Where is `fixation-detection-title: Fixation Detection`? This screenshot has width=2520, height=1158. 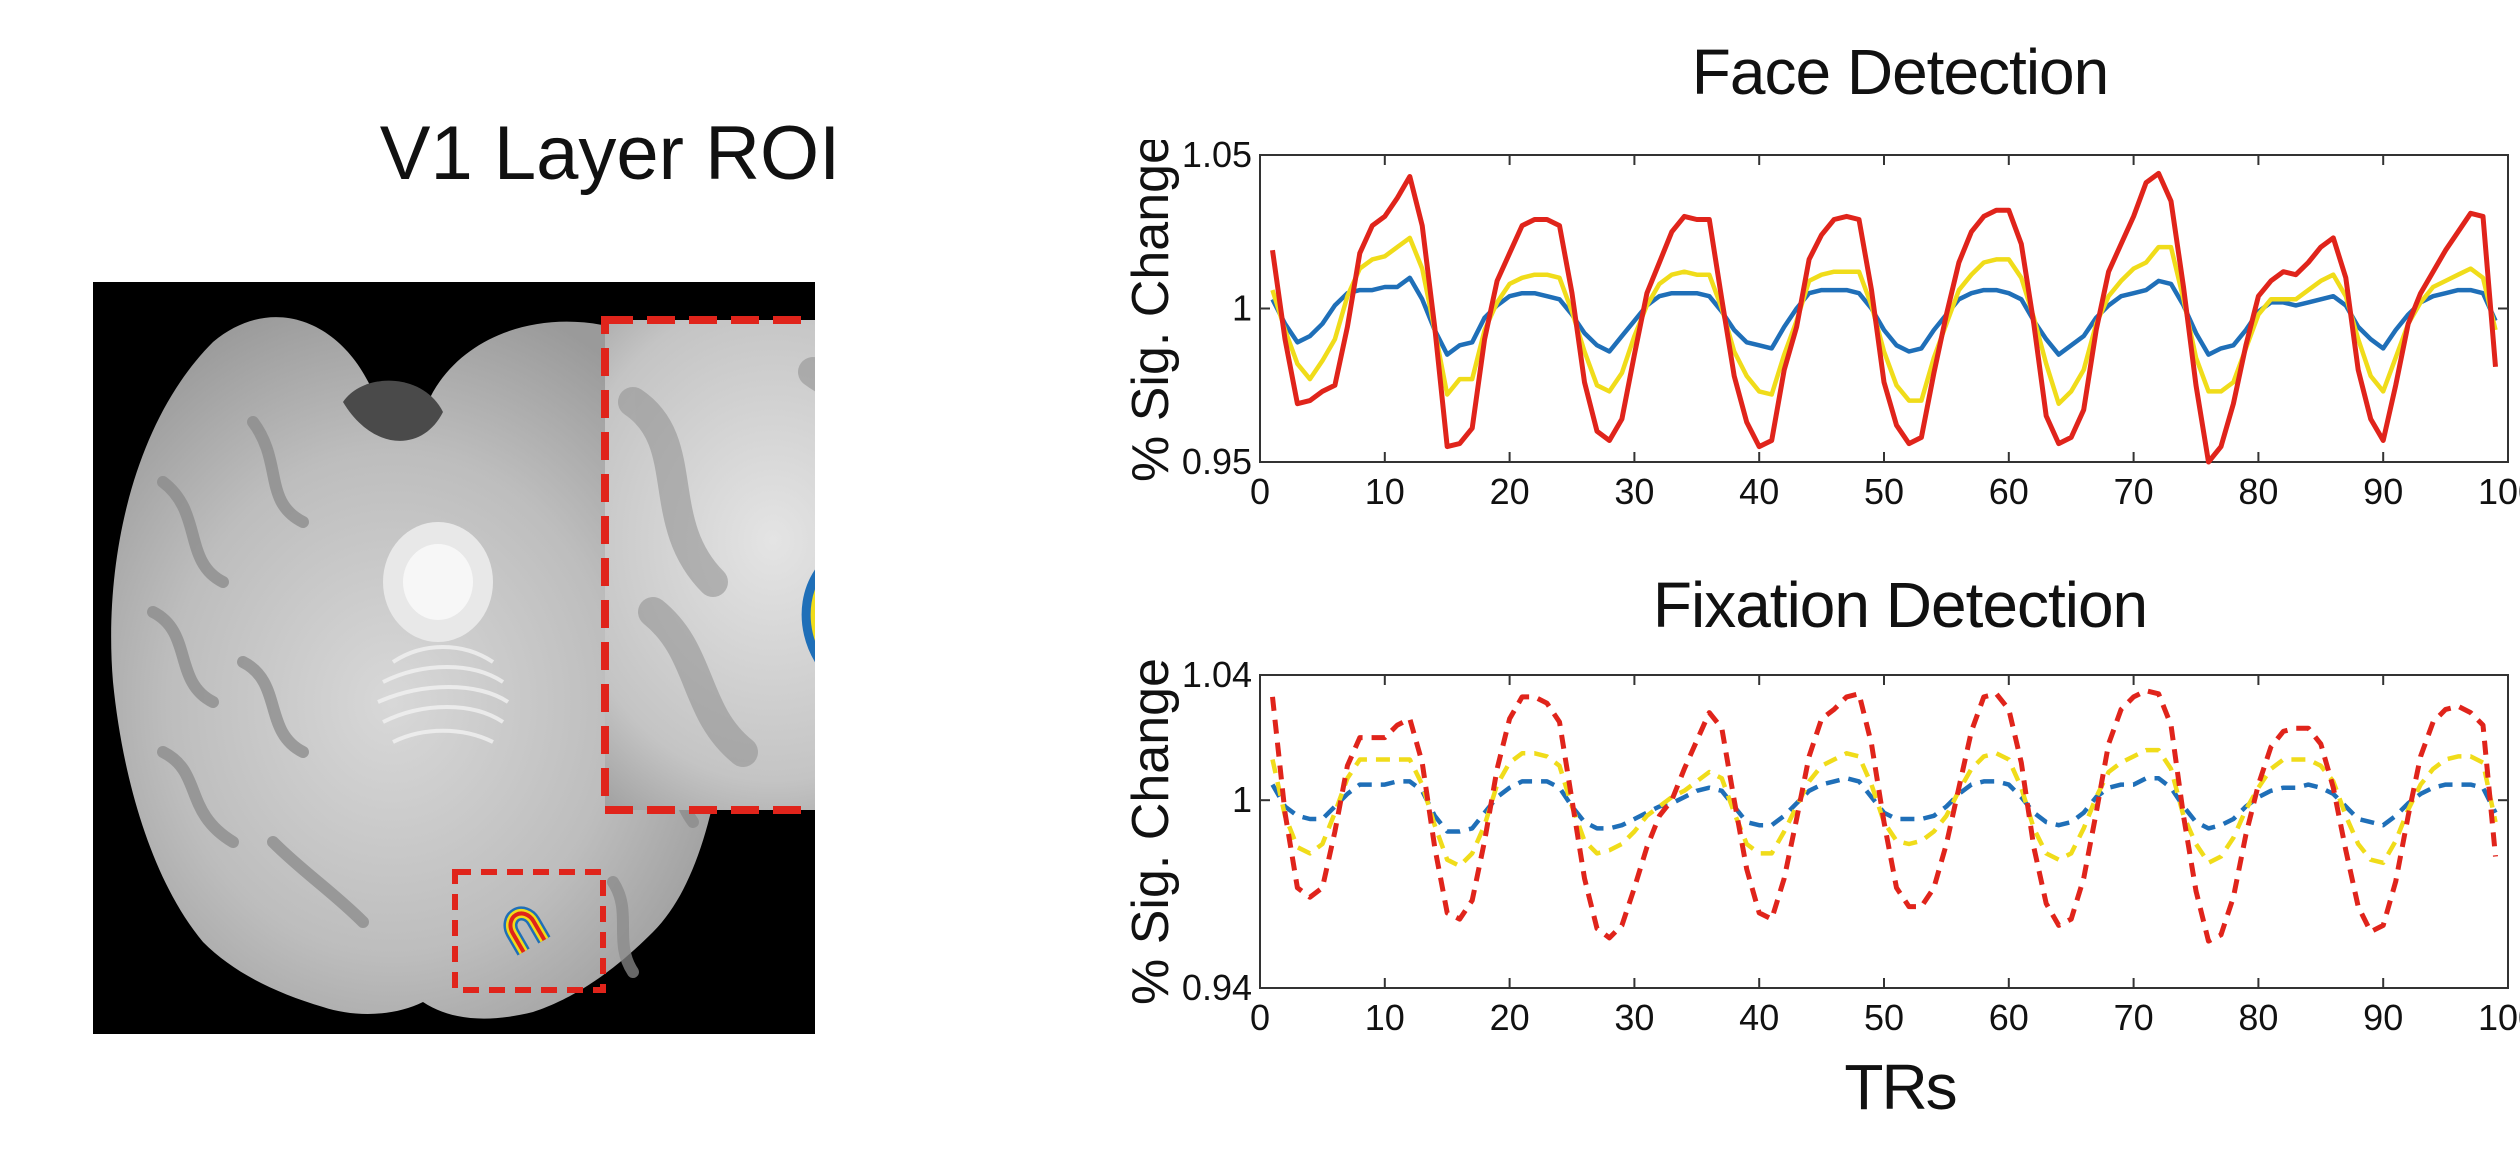 fixation-detection-title: Fixation Detection is located at coordinates (1900, 605).